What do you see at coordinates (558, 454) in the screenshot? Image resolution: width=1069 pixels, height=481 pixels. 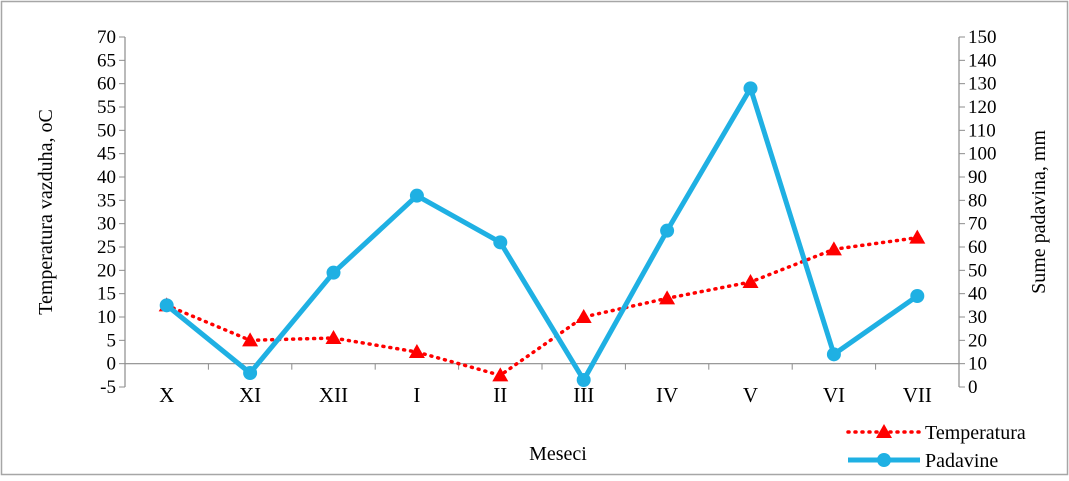 I see `x-axis-title: Meseci` at bounding box center [558, 454].